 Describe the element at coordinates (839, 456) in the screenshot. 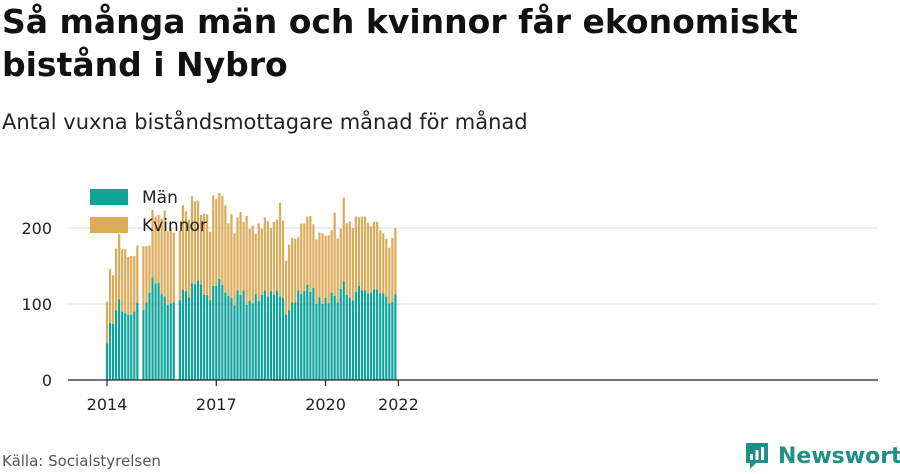

I see `brand-name: Newsworthy` at that location.